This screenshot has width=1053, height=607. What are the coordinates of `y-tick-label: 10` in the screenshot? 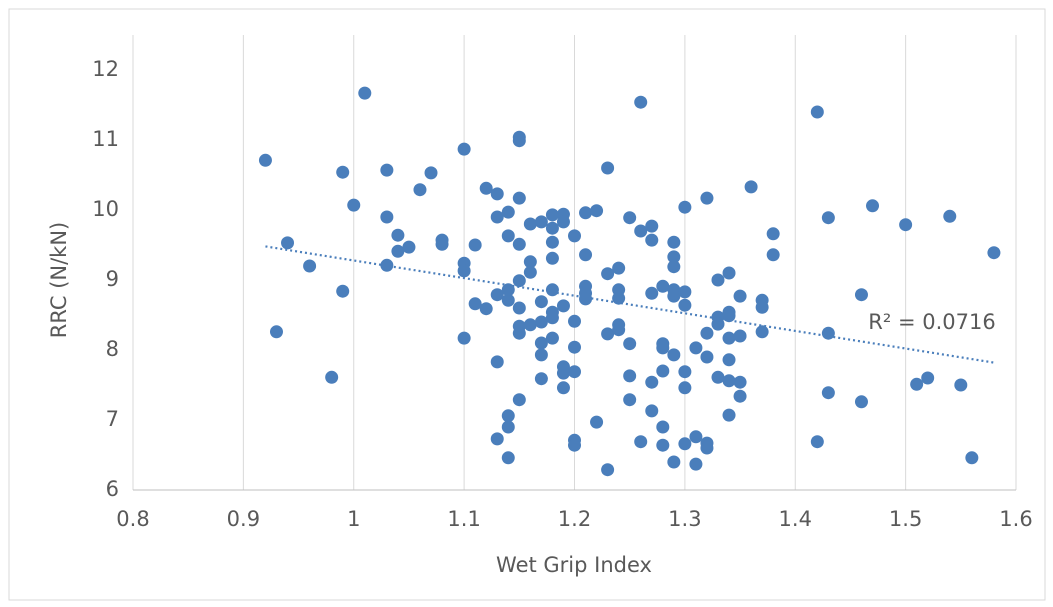 It's located at (105, 209).